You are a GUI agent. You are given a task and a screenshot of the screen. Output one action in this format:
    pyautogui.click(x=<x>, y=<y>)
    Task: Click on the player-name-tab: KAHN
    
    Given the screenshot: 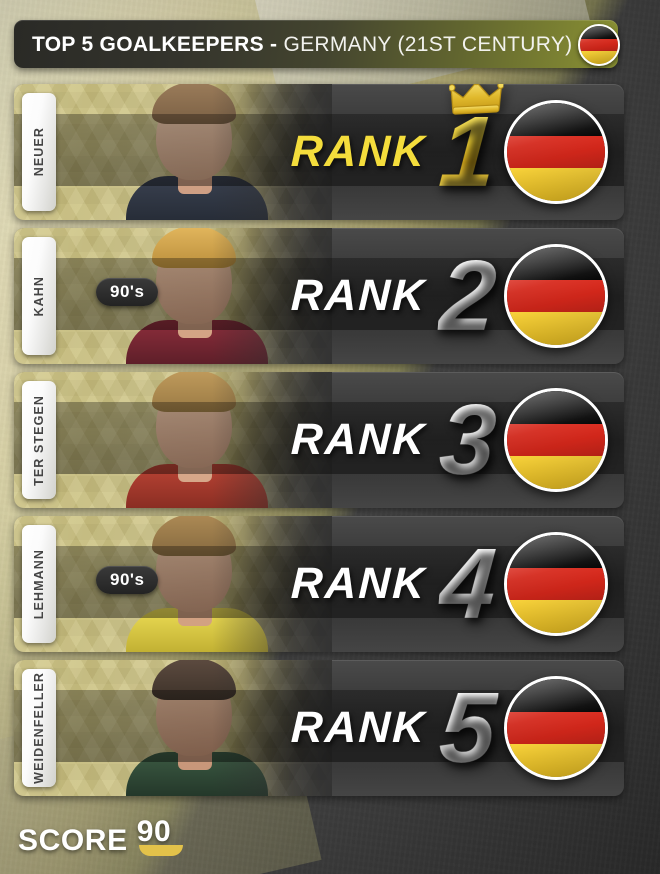 What is the action you would take?
    pyautogui.click(x=39, y=296)
    